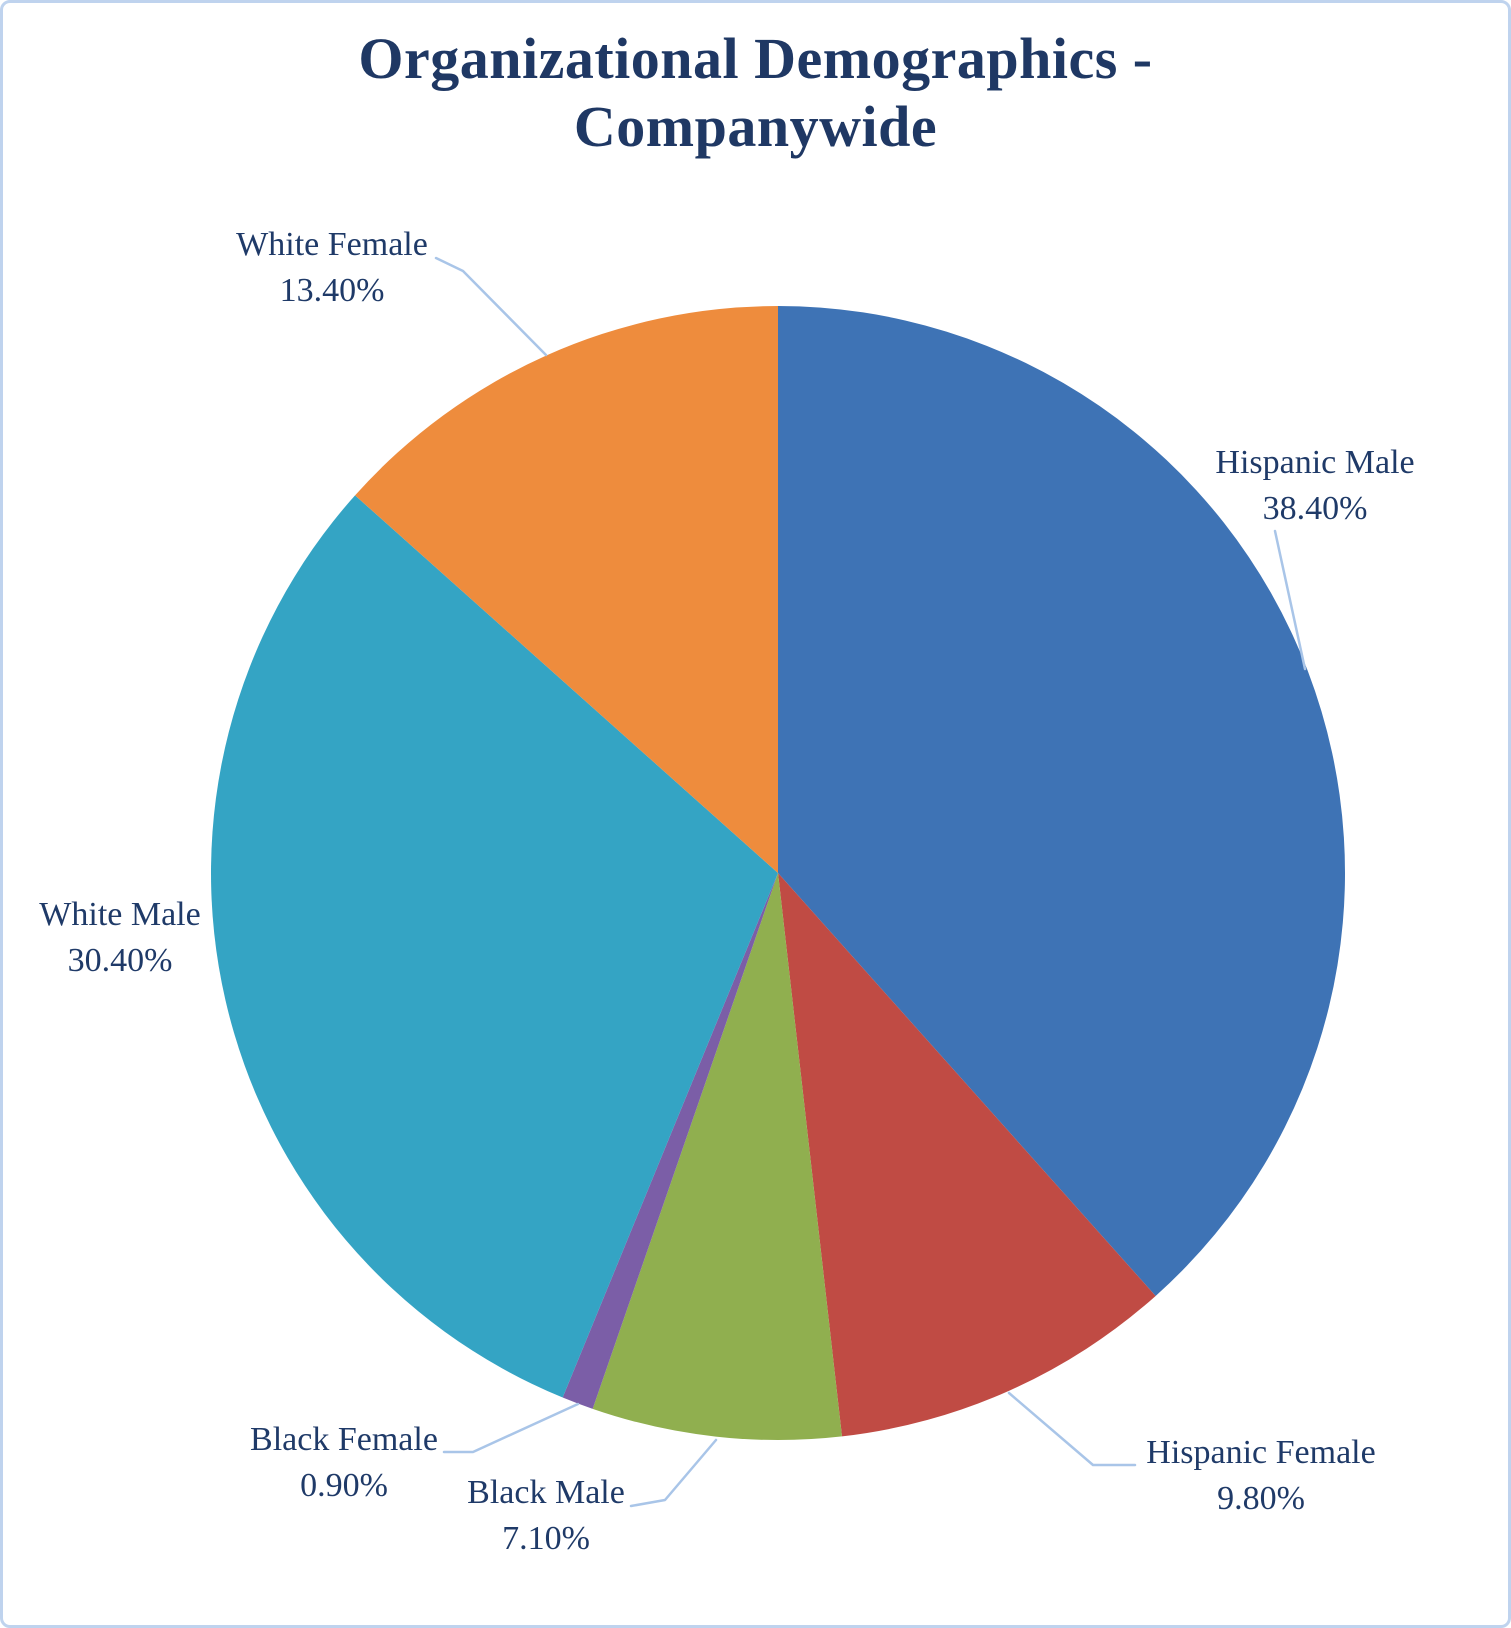  I want to click on pie-slice-black-female, so click(670, 1141).